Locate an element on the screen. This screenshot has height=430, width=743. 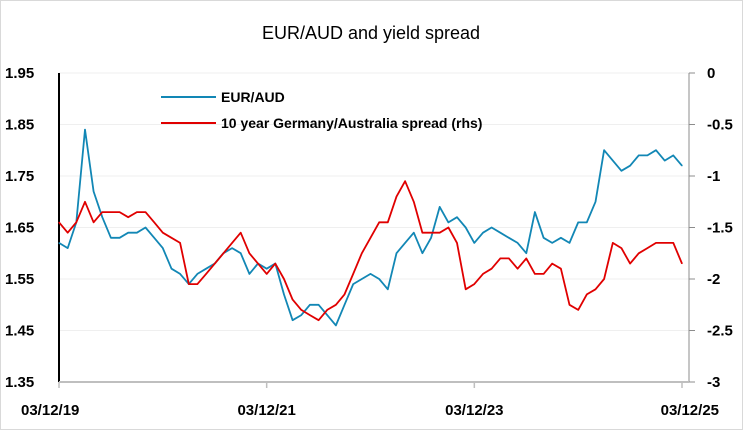
y-left-tick-label: 1.85 is located at coordinates (19, 125).